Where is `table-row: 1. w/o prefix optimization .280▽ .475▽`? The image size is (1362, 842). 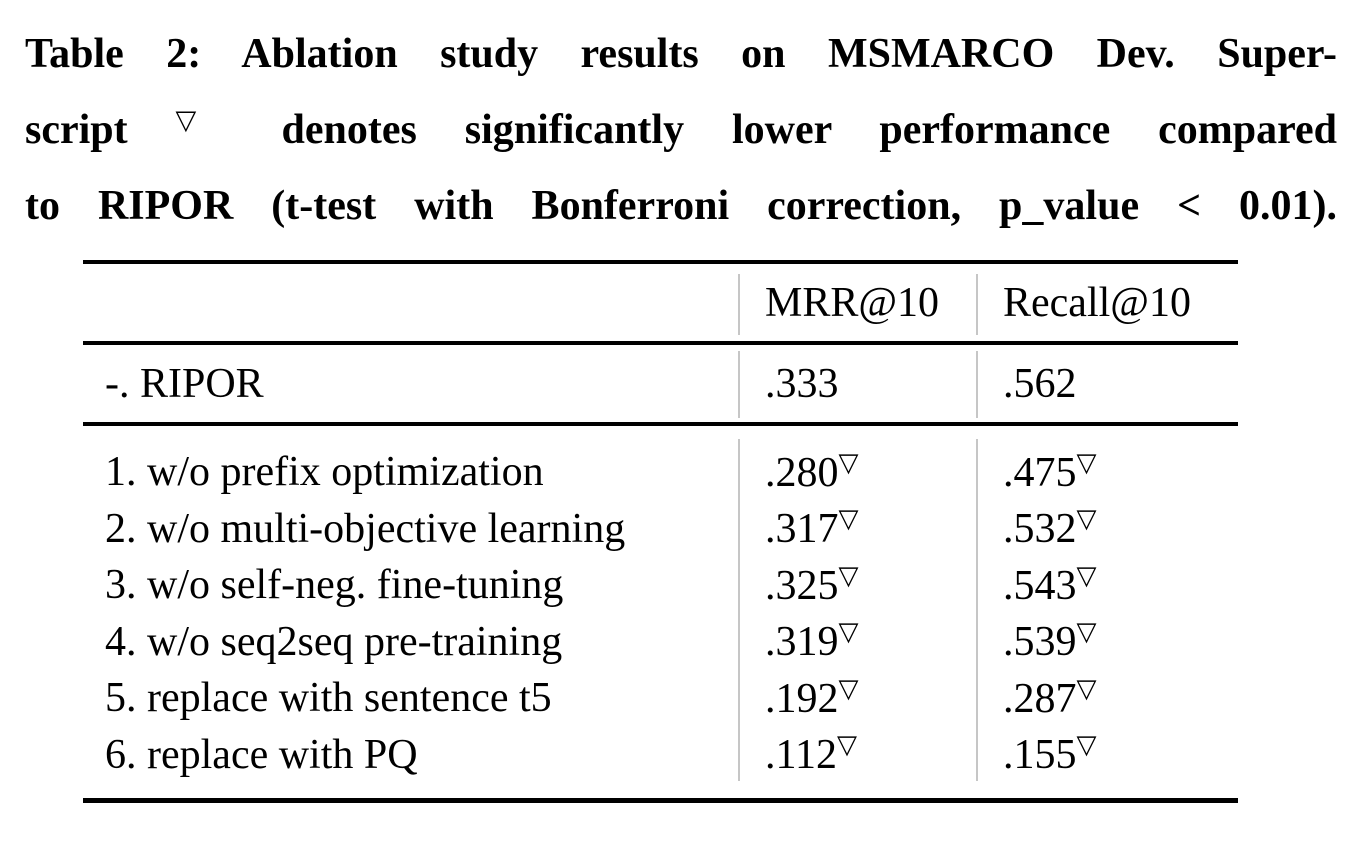 table-row: 1. w/o prefix optimization .280▽ .475▽ is located at coordinates (660, 472).